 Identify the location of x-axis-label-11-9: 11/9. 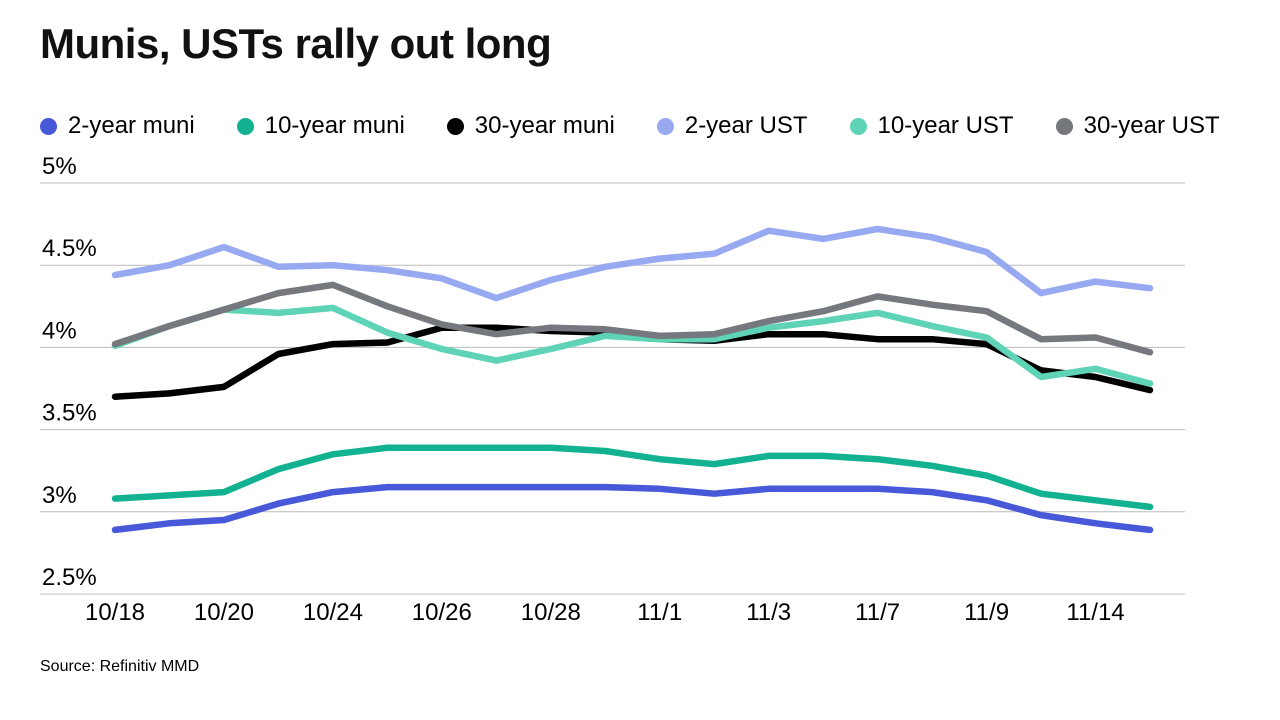
(986, 612).